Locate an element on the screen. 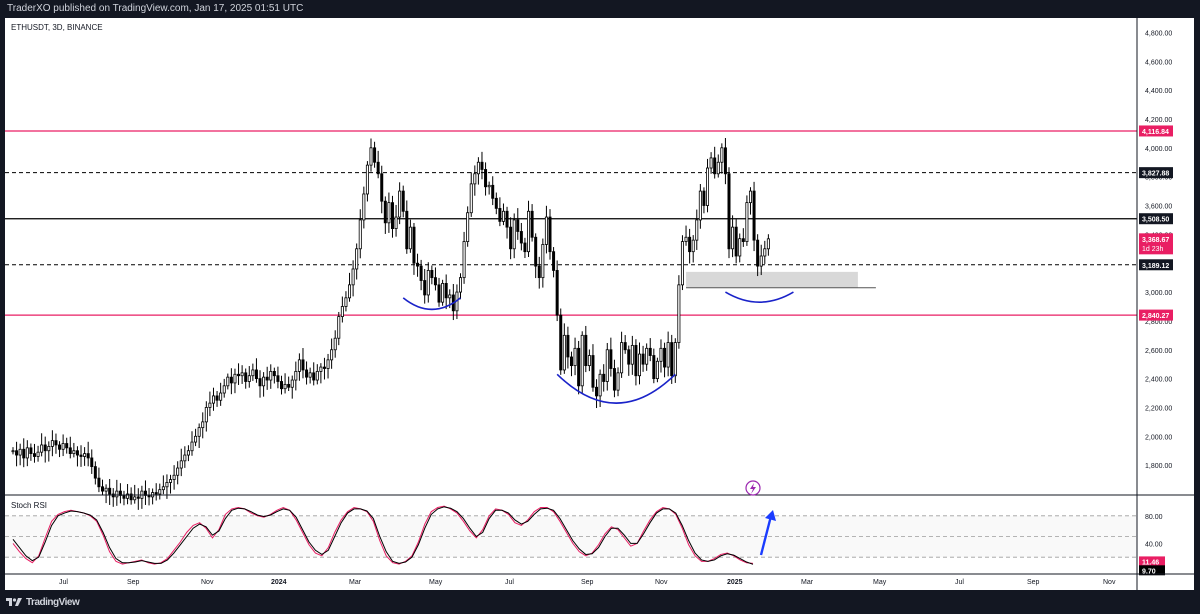 This screenshot has height=614, width=1200. svg-text: 1d 23h is located at coordinates (1153, 249).